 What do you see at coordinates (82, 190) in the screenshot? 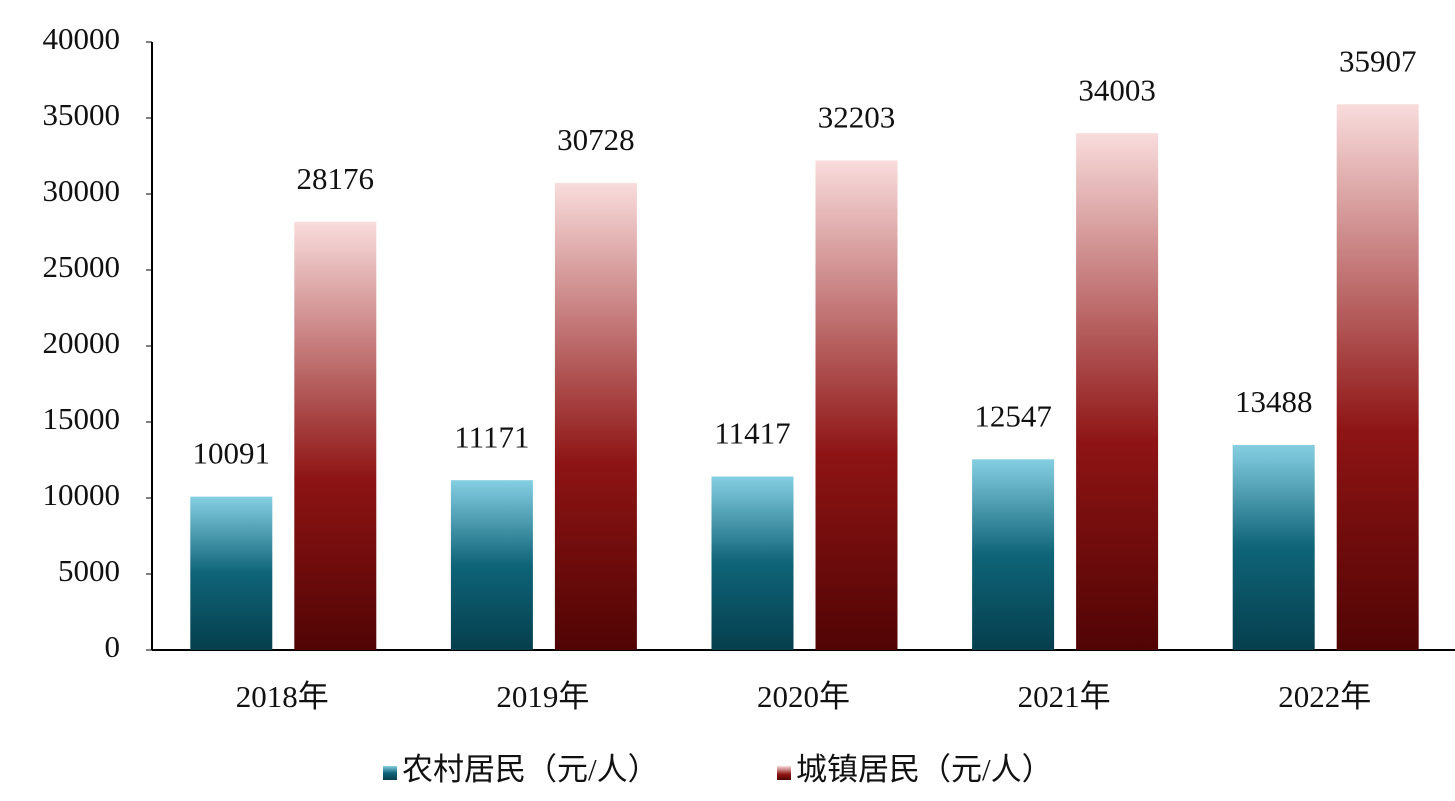
I see `y-tick-label: 30000` at bounding box center [82, 190].